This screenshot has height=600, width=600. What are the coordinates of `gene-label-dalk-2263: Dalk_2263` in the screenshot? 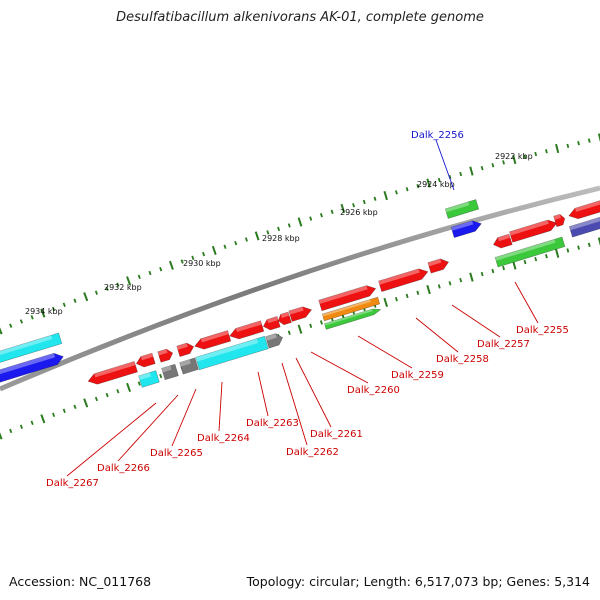 It's located at (272, 423).